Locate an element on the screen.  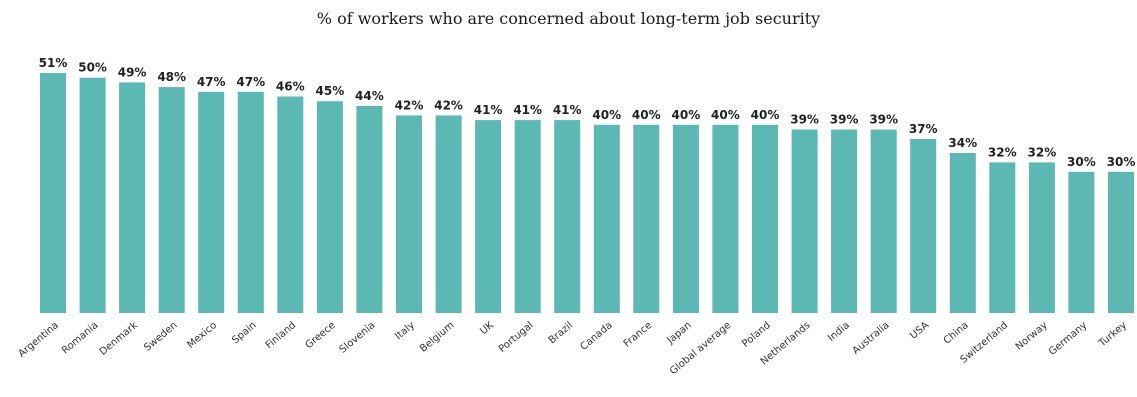
data-label: 48% is located at coordinates (171, 77).